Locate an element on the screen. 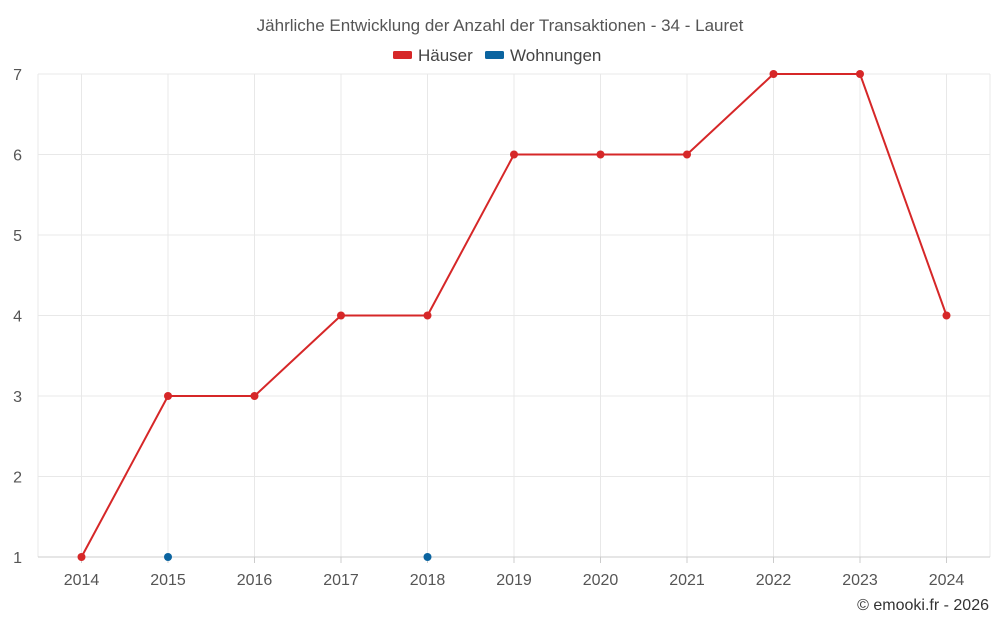 This screenshot has height=625, width=1000. y-tick-label: 2 is located at coordinates (17, 478).